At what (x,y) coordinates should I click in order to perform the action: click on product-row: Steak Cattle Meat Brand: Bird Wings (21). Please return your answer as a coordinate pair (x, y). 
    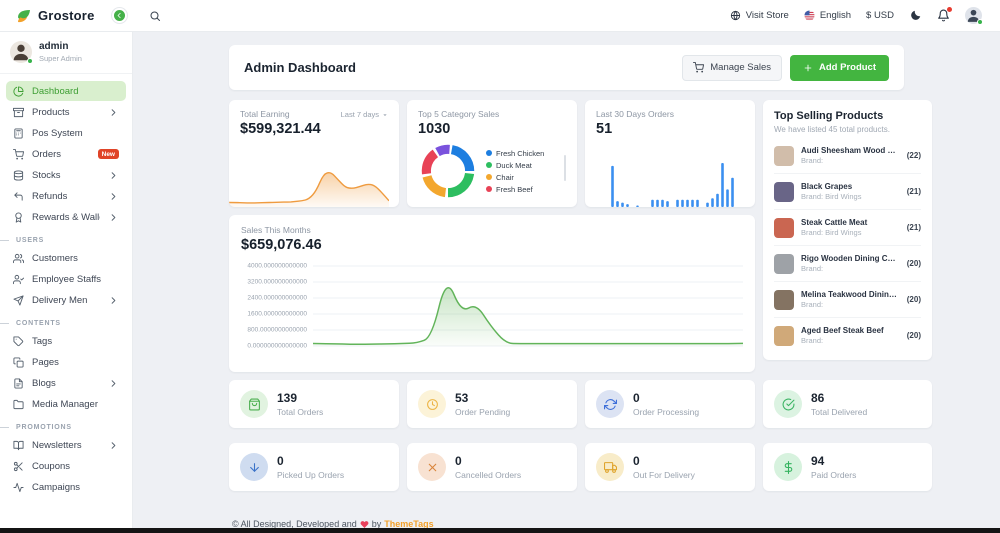
    Looking at the image, I should click on (847, 228).